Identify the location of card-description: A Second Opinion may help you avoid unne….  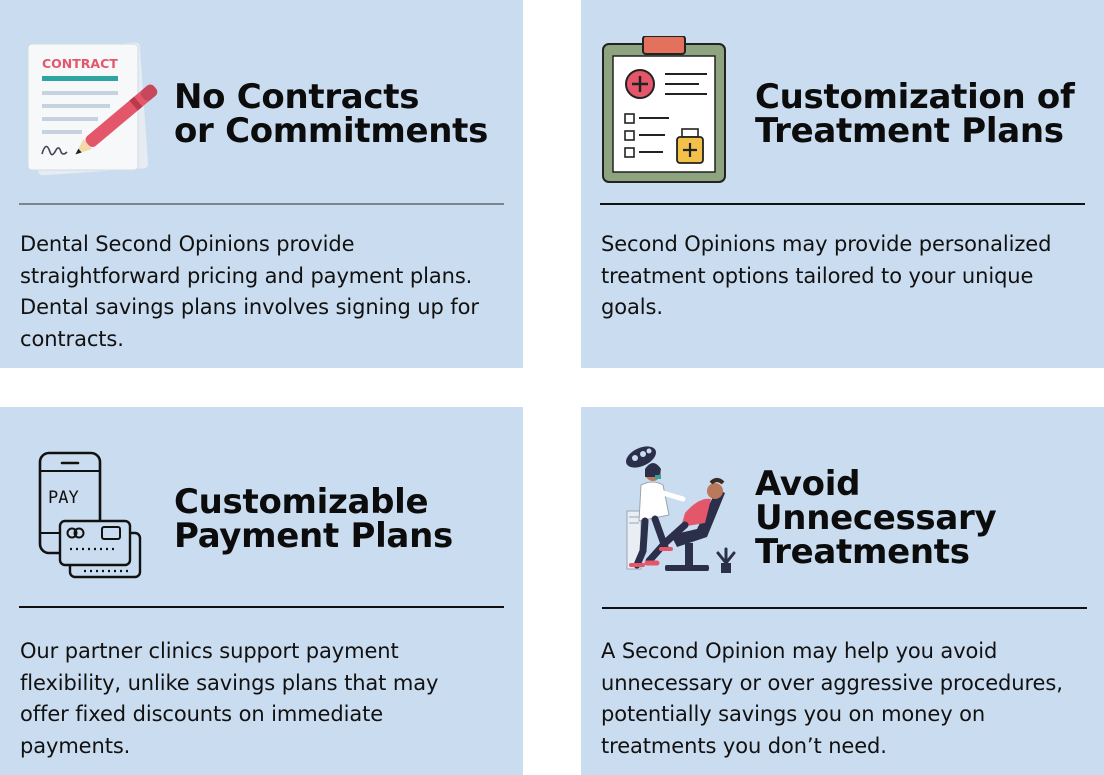
(832, 698).